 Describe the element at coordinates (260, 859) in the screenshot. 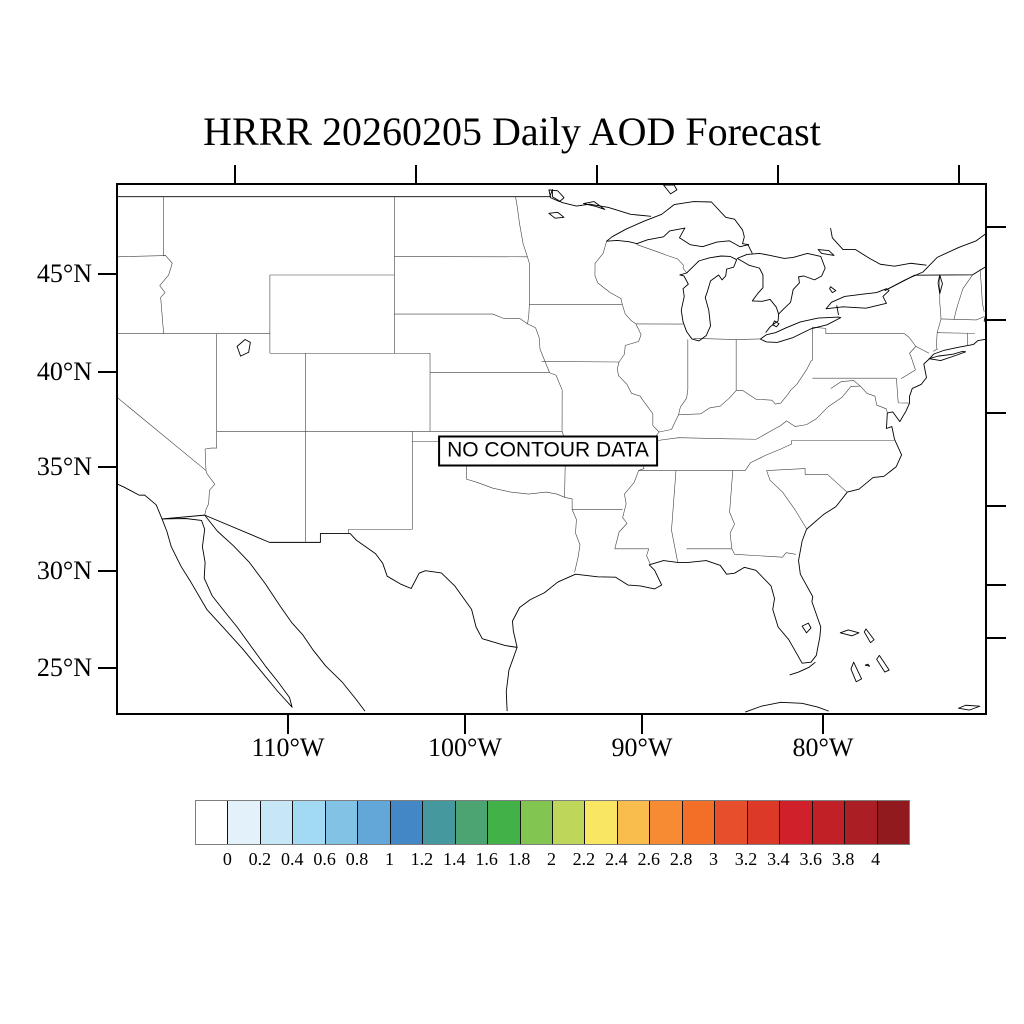

I see `colorbar-label: 0.2` at that location.